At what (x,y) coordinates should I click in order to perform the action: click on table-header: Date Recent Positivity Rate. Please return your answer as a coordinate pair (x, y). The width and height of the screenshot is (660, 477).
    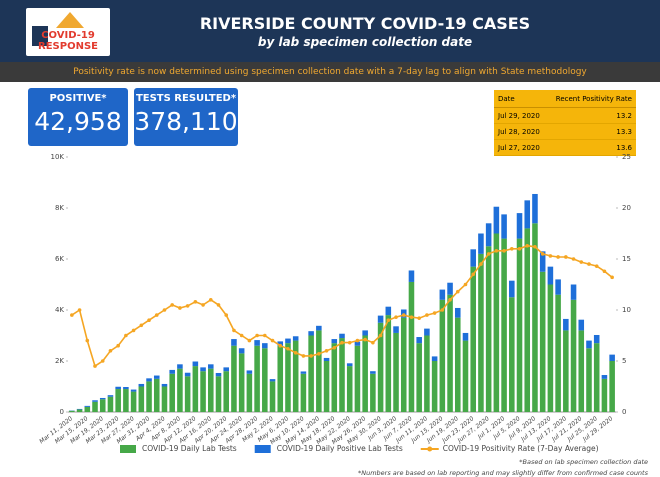
    Looking at the image, I should click on (565, 99).